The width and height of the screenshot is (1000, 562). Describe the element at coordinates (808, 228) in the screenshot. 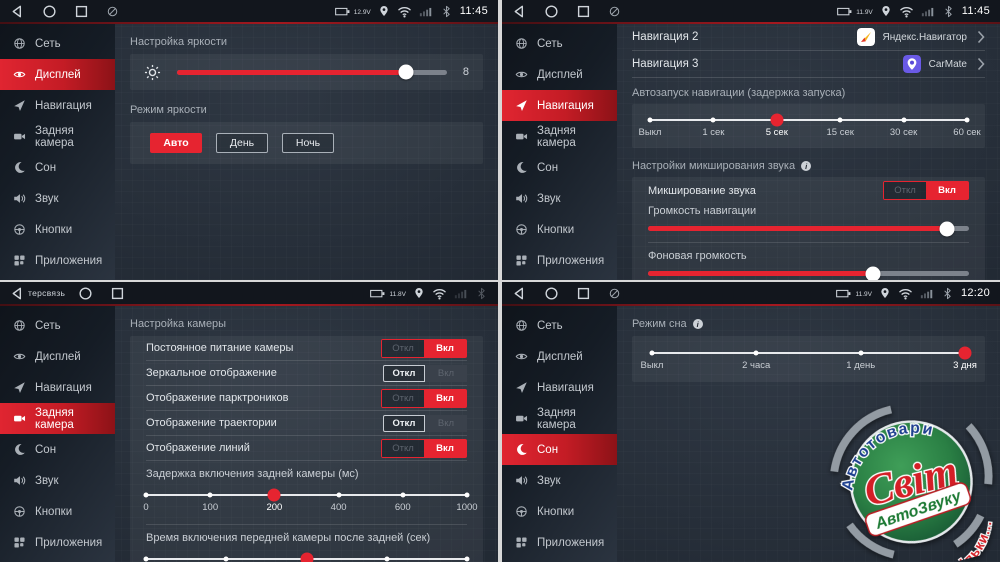

I see `nav-volume-slider` at that location.